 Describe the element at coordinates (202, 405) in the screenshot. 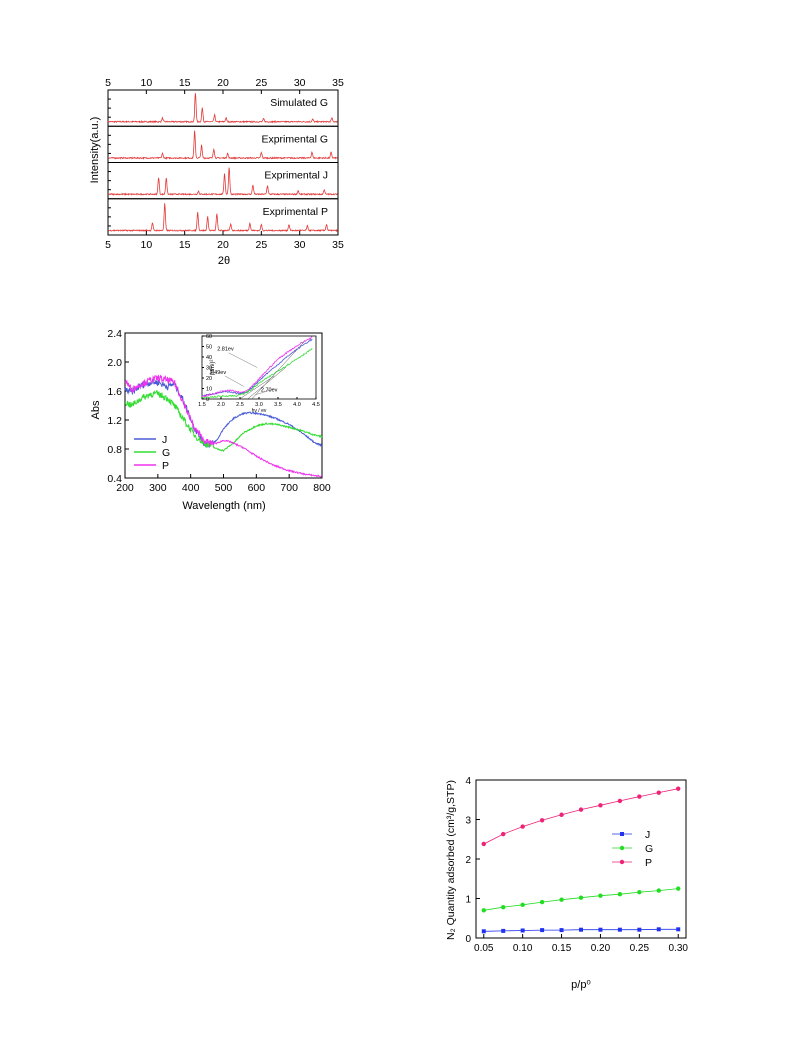

I see `inset-xtick-label: 1.5` at that location.